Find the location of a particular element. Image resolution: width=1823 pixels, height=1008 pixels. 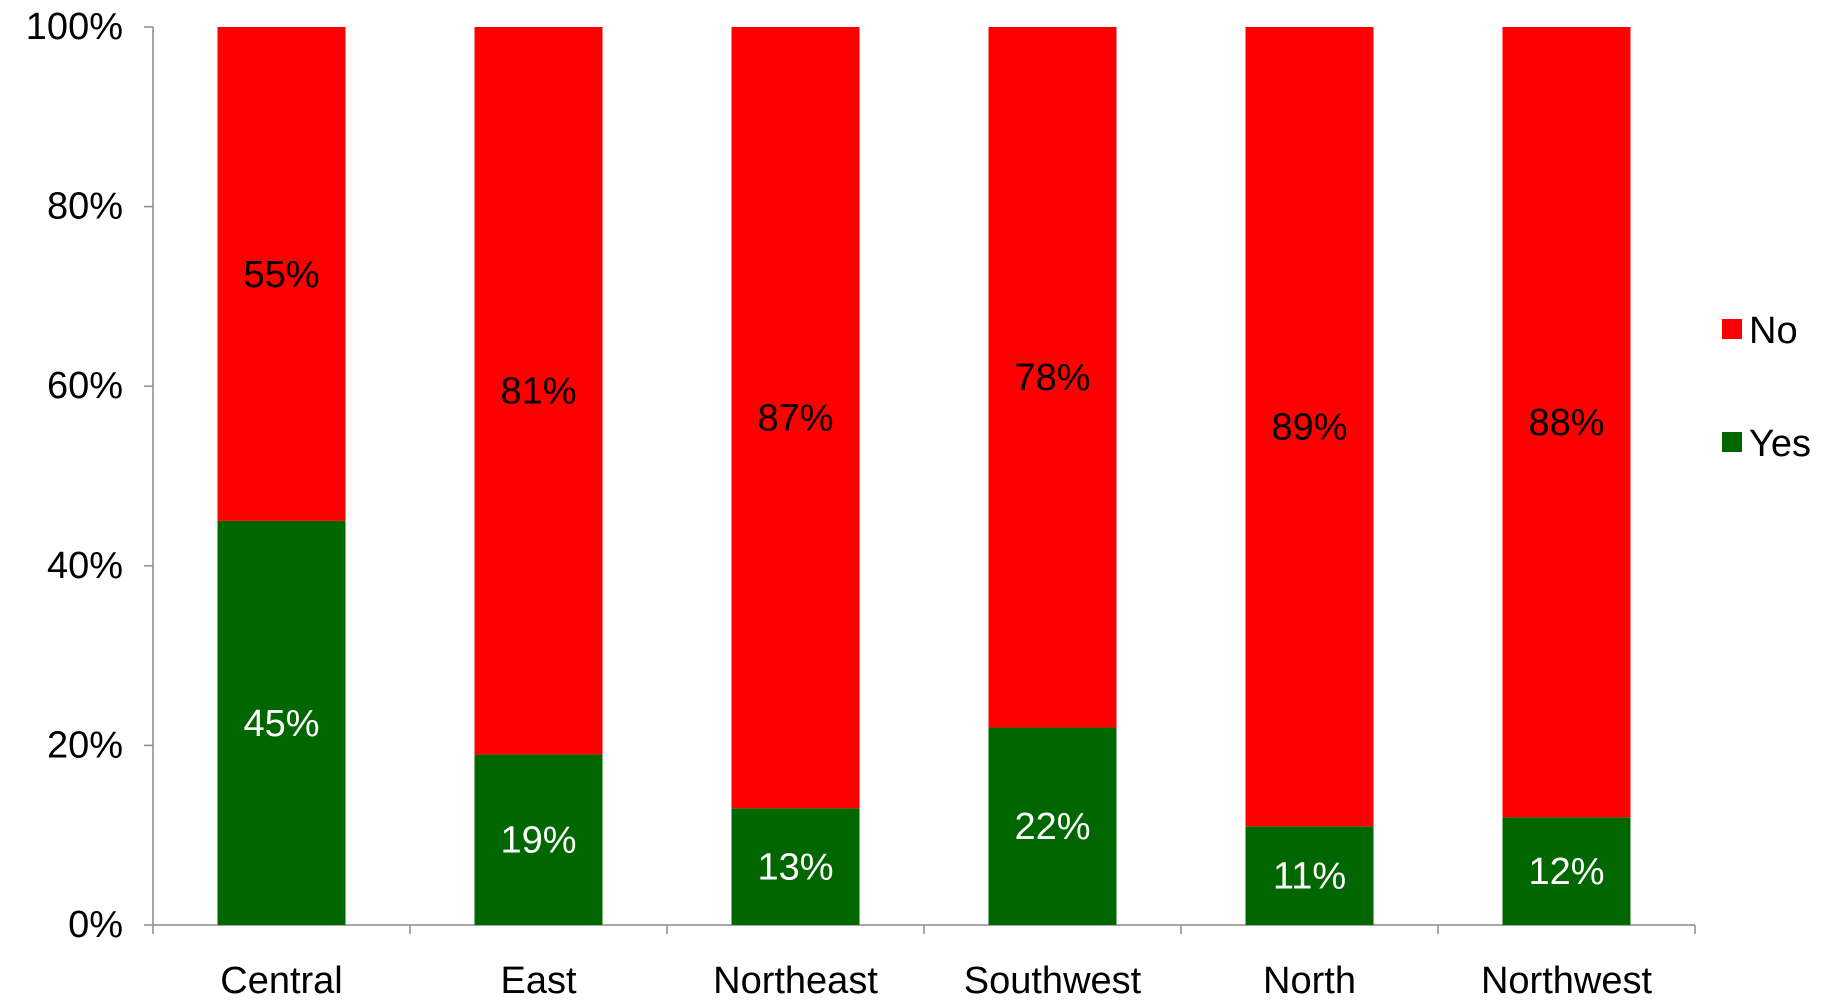

y-tick-label: 80% is located at coordinates (85, 207).